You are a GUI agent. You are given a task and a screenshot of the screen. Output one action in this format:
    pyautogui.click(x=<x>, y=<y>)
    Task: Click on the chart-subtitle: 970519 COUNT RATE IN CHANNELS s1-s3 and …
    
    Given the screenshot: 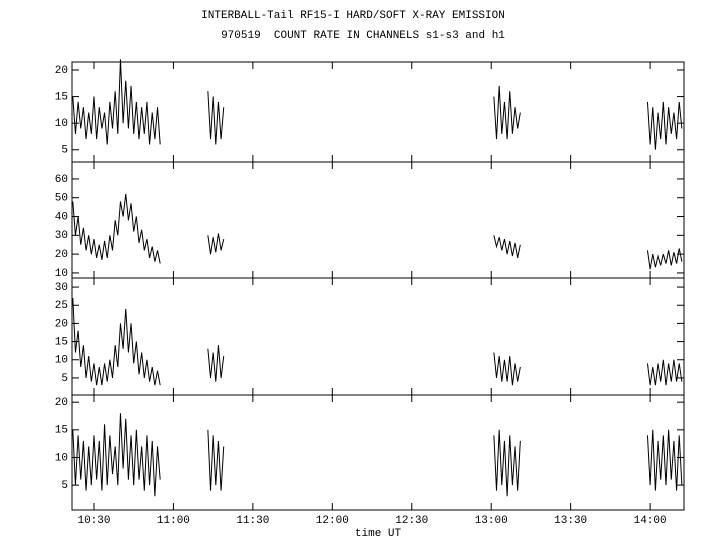 What is the action you would take?
    pyautogui.click(x=363, y=36)
    